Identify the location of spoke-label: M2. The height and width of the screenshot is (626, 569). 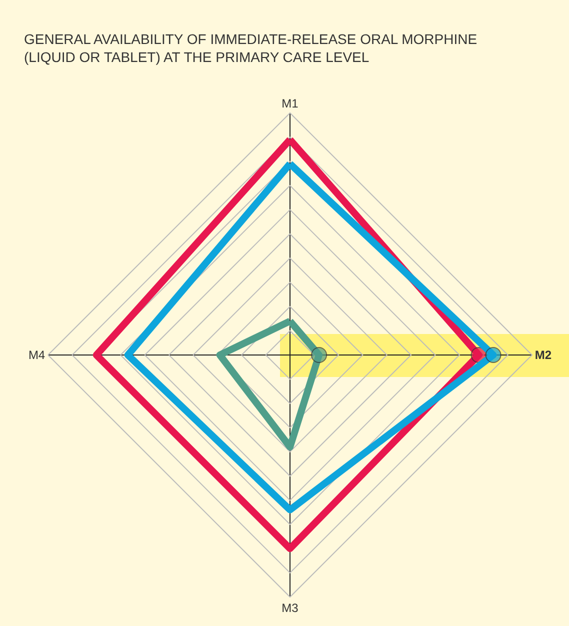
(543, 355).